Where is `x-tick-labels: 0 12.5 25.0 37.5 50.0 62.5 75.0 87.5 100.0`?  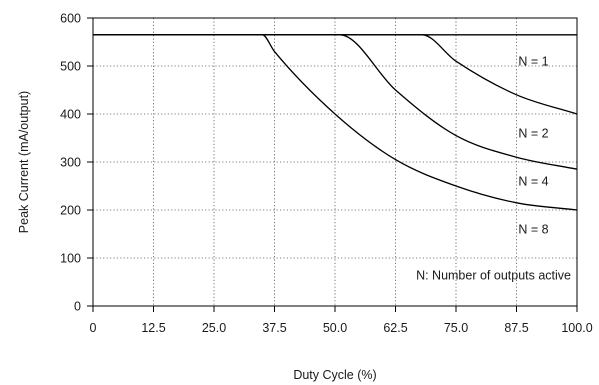 x-tick-labels: 0 12.5 25.0 37.5 50.0 62.5 75.0 87.5 100.0 is located at coordinates (341, 328).